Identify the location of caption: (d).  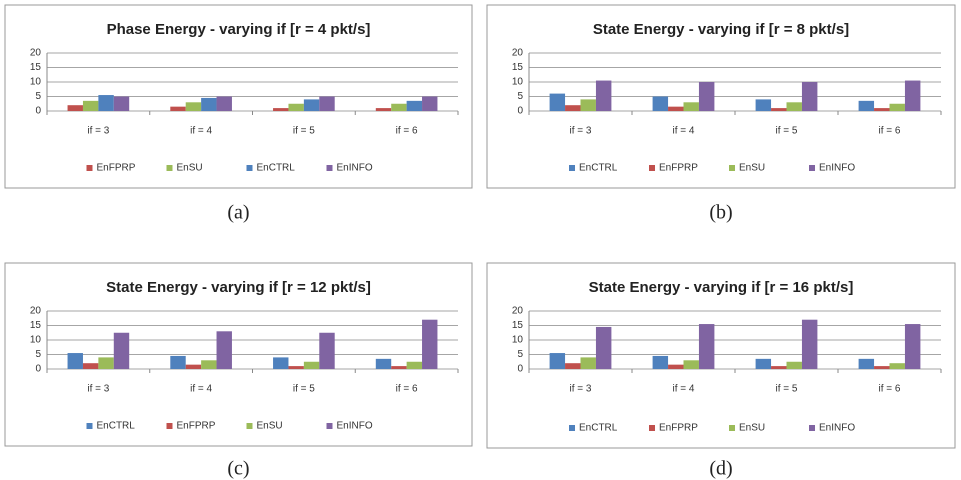
(720, 469).